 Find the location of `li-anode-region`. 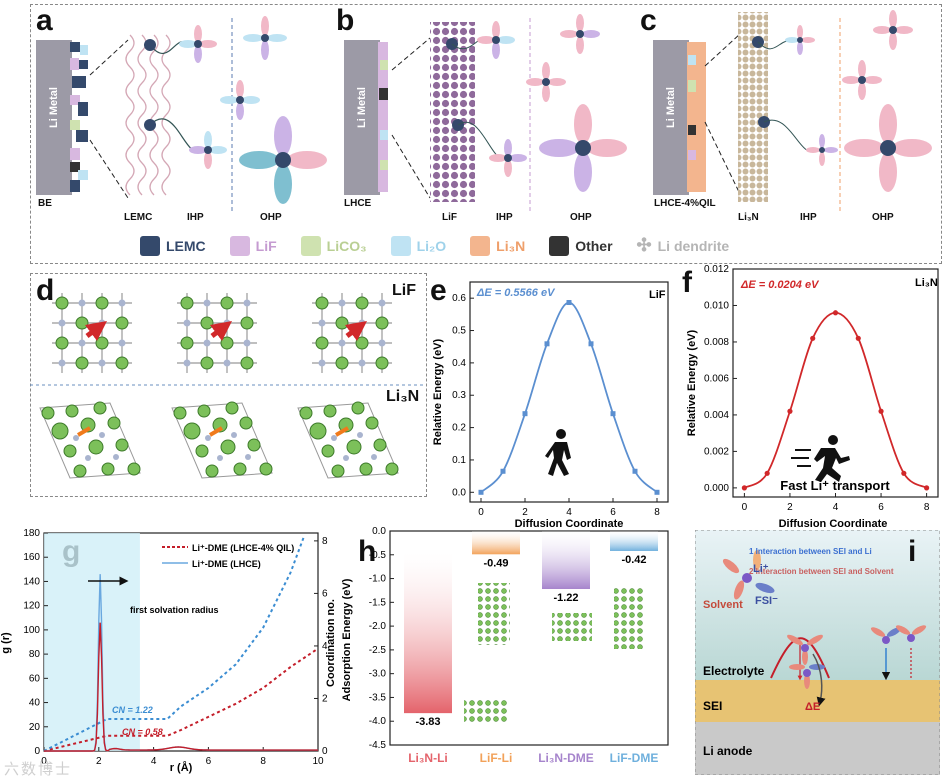

li-anode-region is located at coordinates (817, 748).